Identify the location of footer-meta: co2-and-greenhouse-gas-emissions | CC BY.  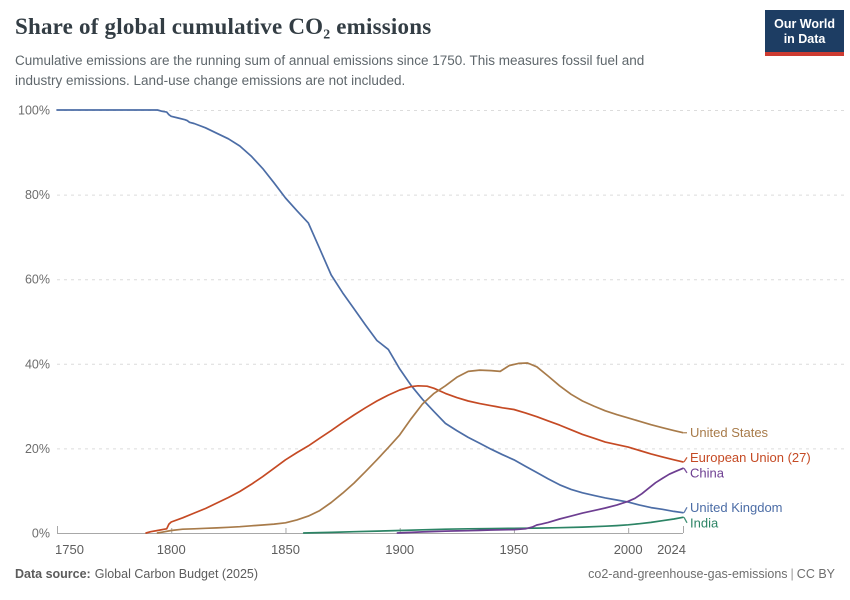
(711, 574).